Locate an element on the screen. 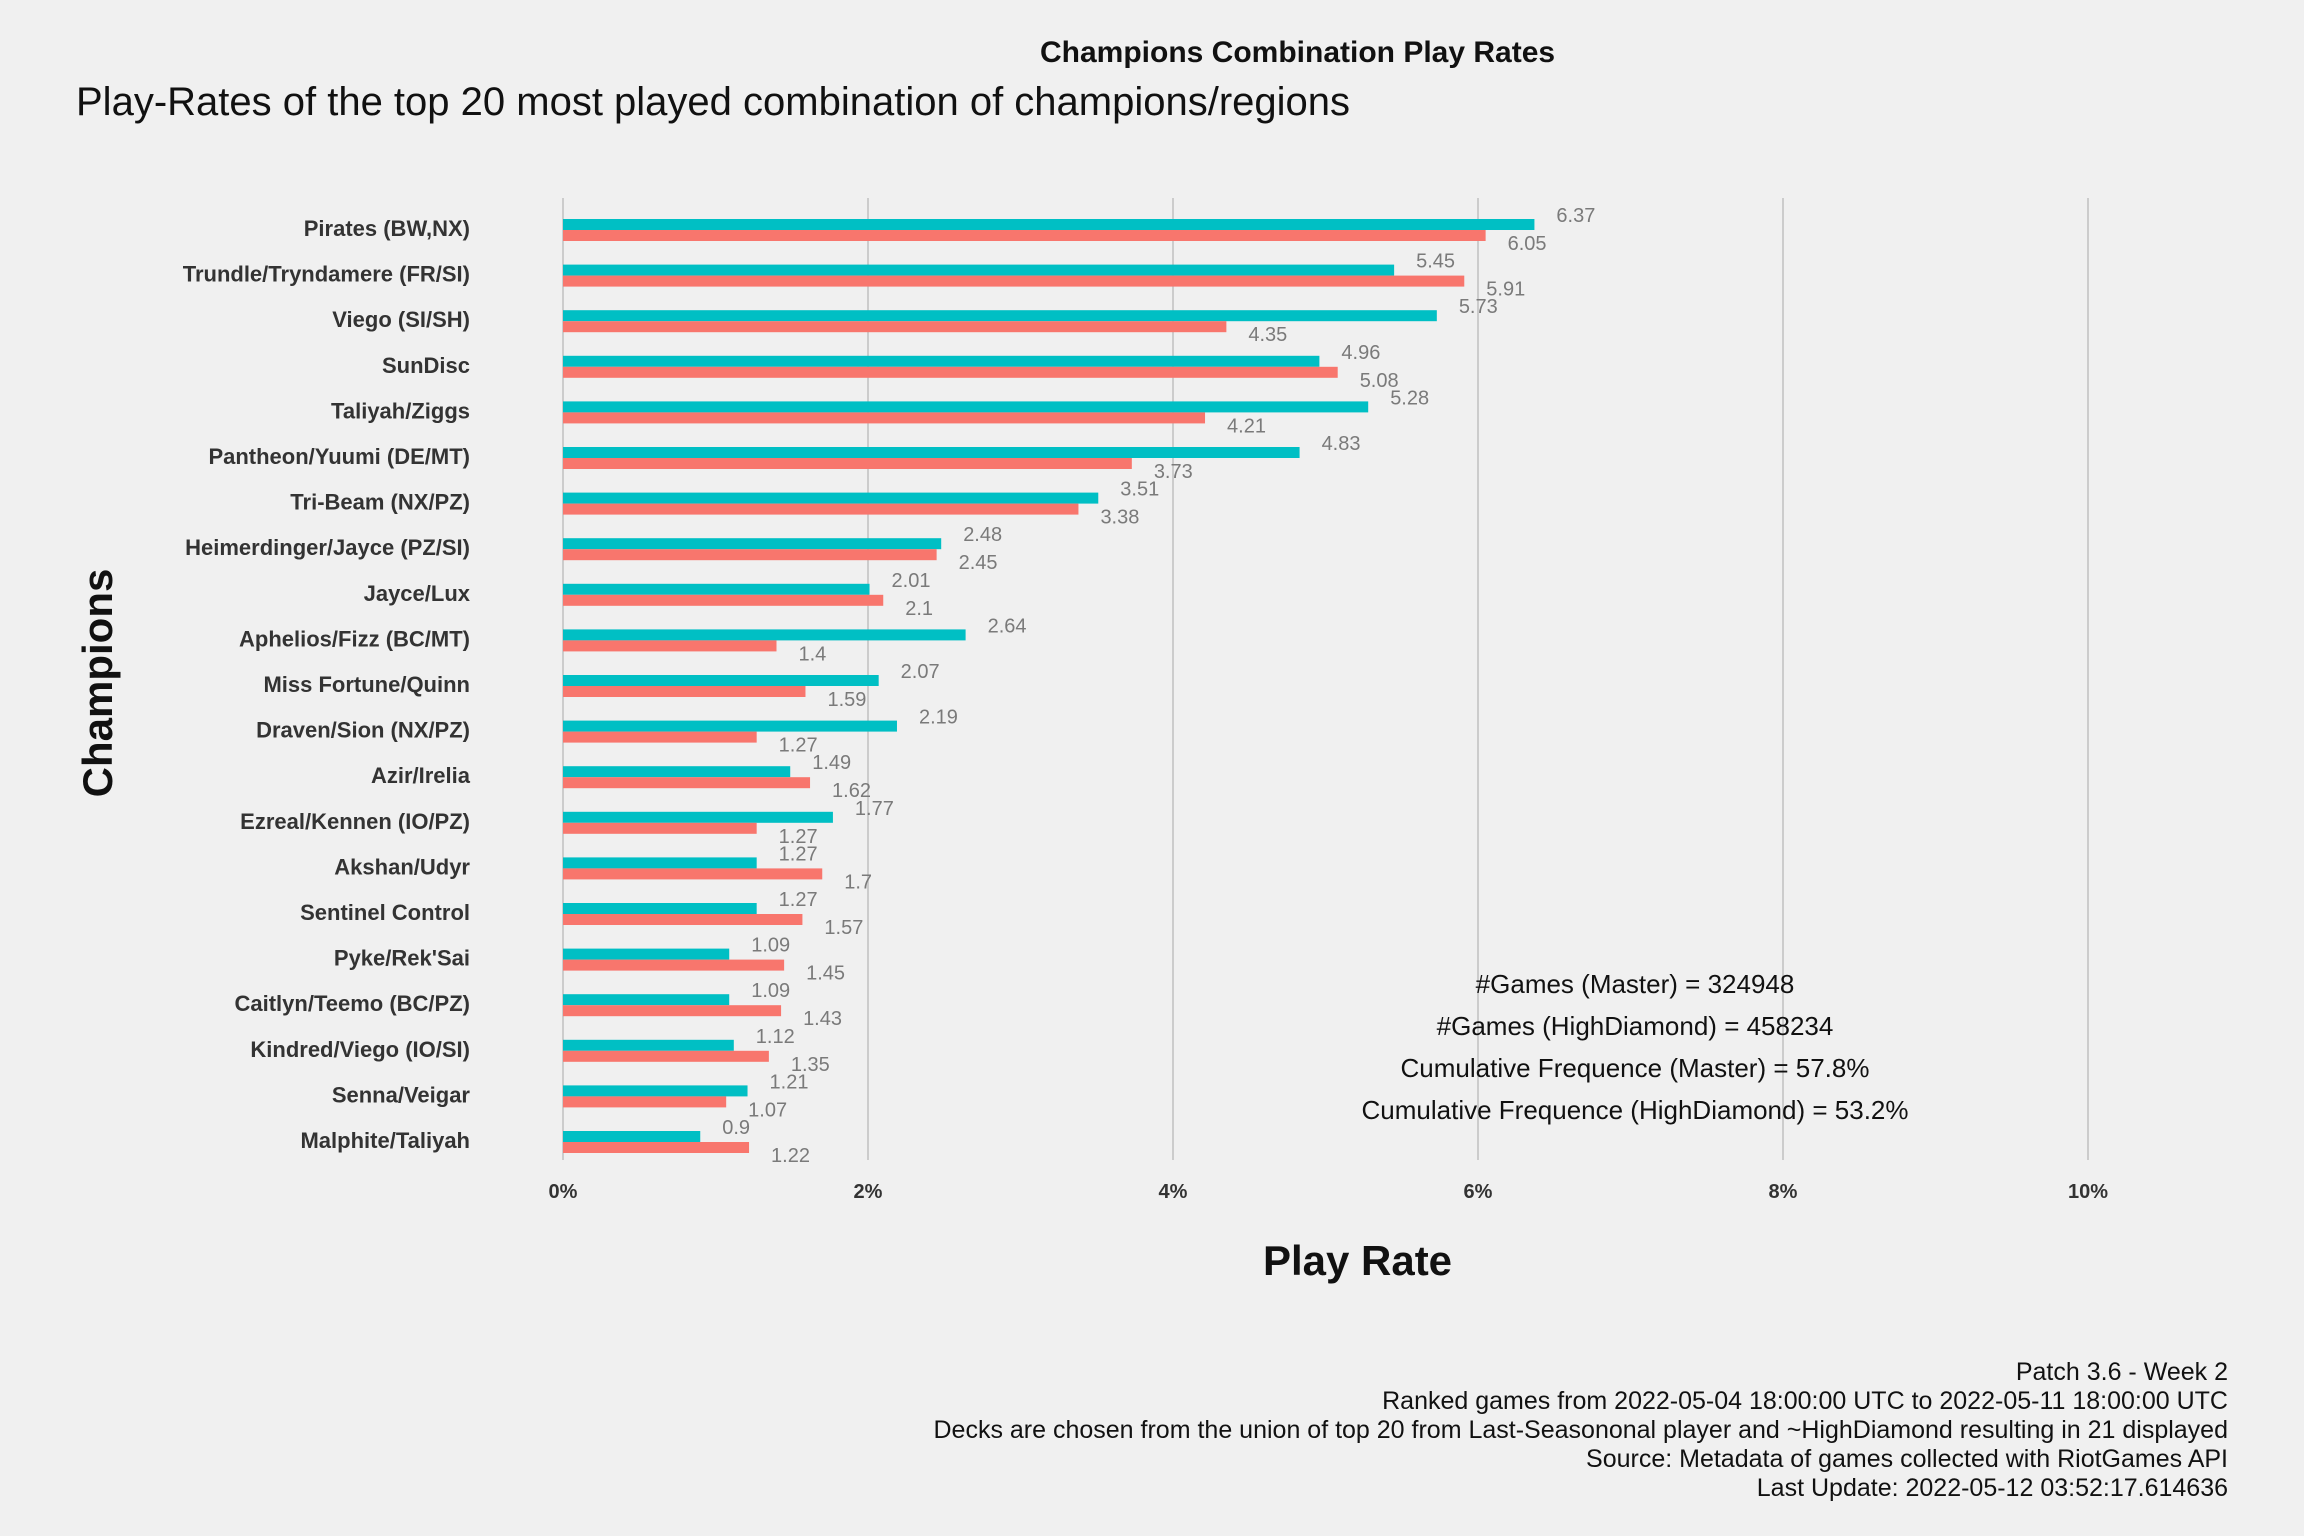 The width and height of the screenshot is (2304, 1536). y-tick-label: Kindred/Viego (IO/SI) is located at coordinates (360, 1049).